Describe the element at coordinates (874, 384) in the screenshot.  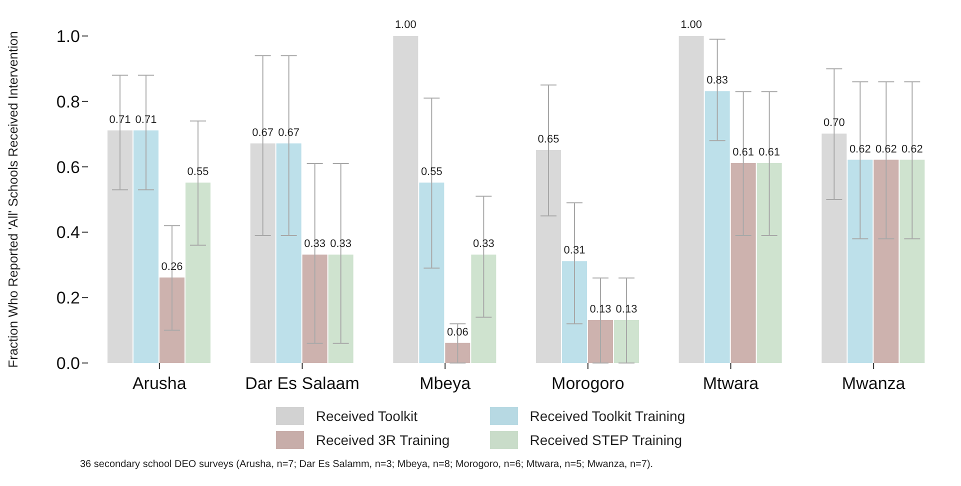
I see `x-tick-label: Mwanza` at that location.